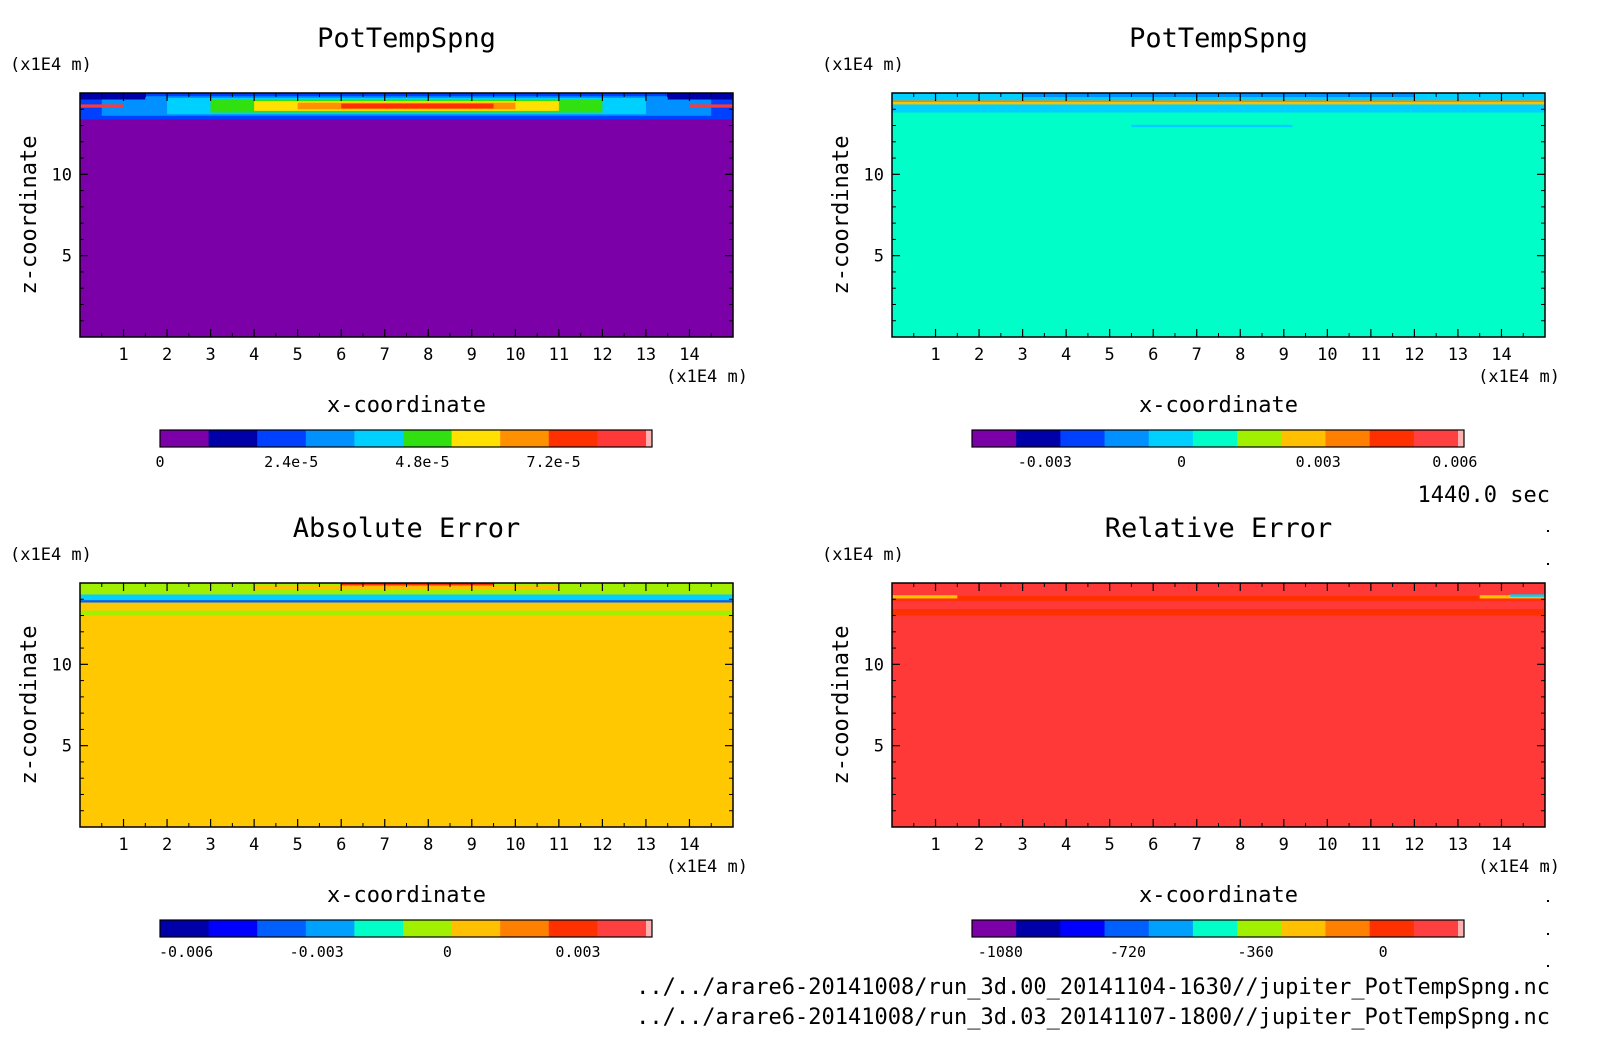 This screenshot has width=1604, height=1054. What do you see at coordinates (186, 952) in the screenshot?
I see `colorbar-tick-label: -0.006` at bounding box center [186, 952].